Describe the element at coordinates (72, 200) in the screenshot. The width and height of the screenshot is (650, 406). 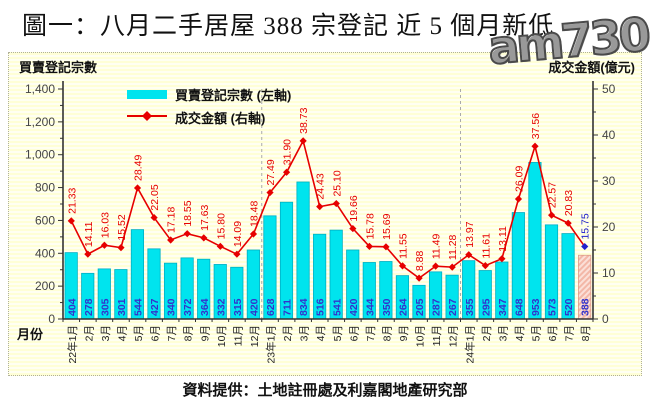
I see `point-value-label: 21.33` at that location.